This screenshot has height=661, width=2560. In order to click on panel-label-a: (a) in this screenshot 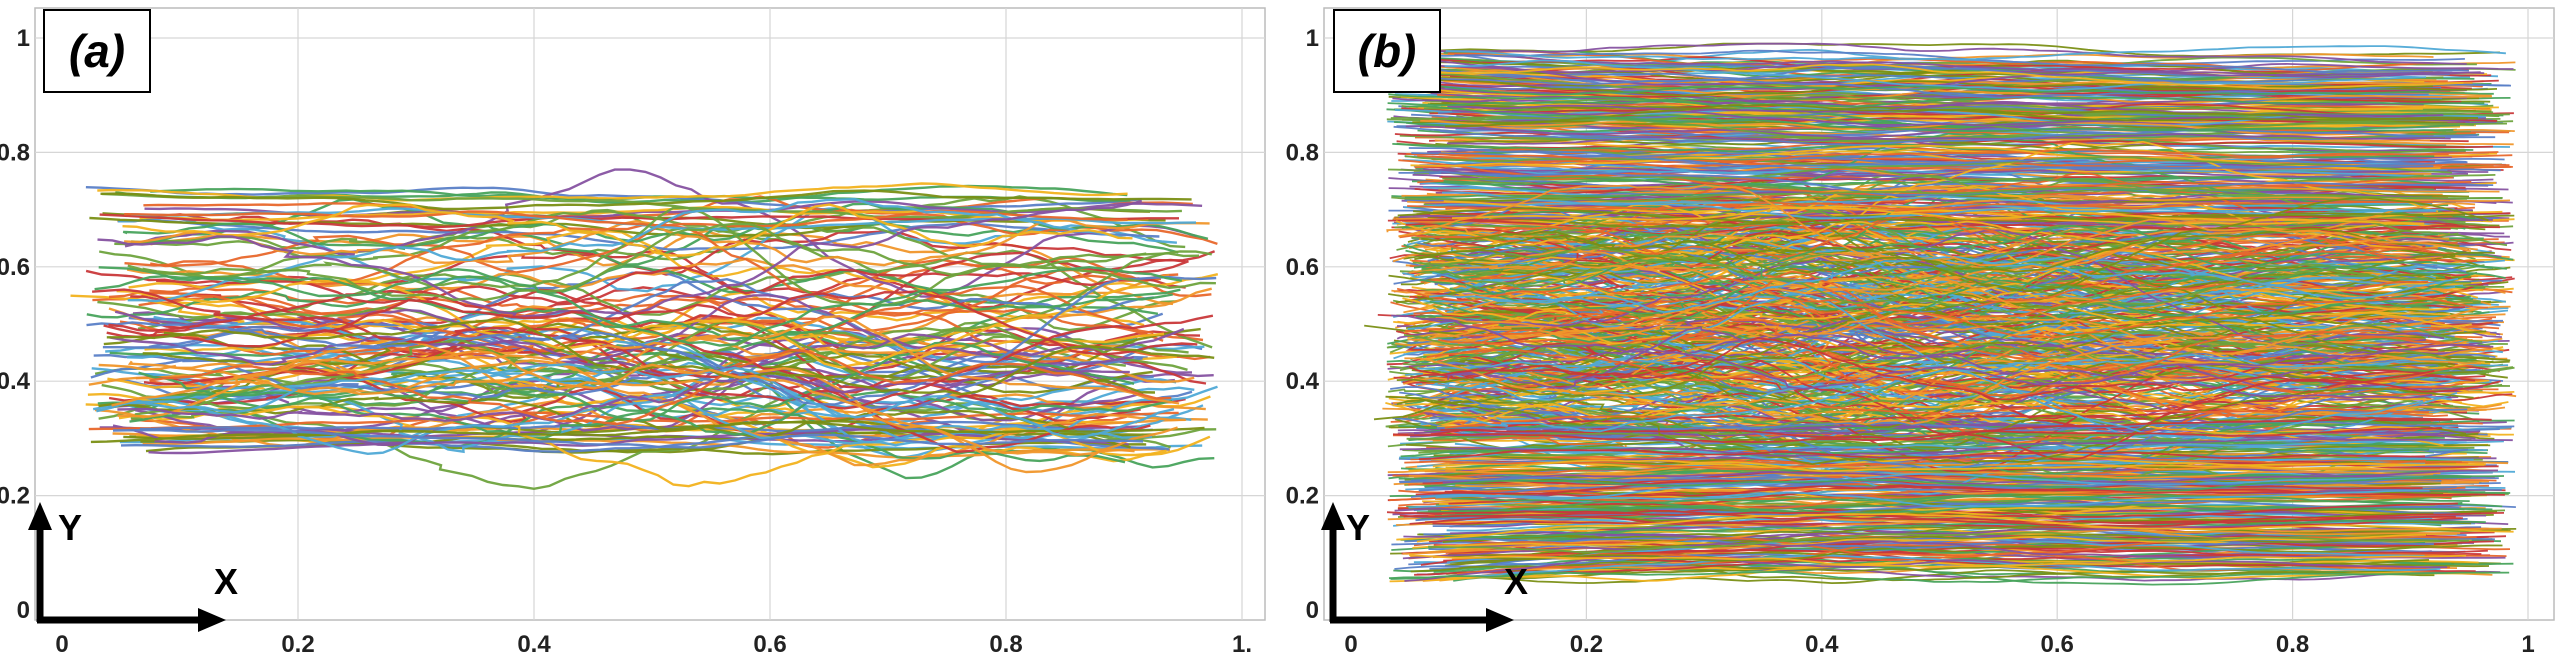, I will do `click(97, 51)`.